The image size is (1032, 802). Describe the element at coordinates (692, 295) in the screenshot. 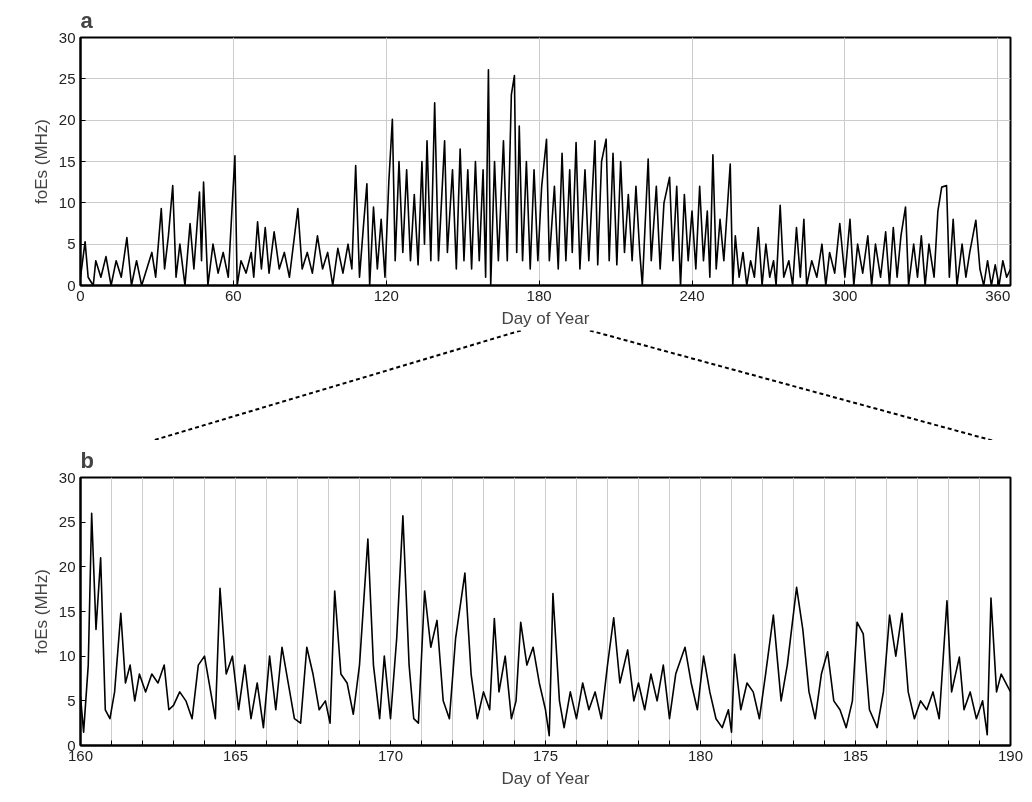

I see `x-tick-label: 240` at that location.